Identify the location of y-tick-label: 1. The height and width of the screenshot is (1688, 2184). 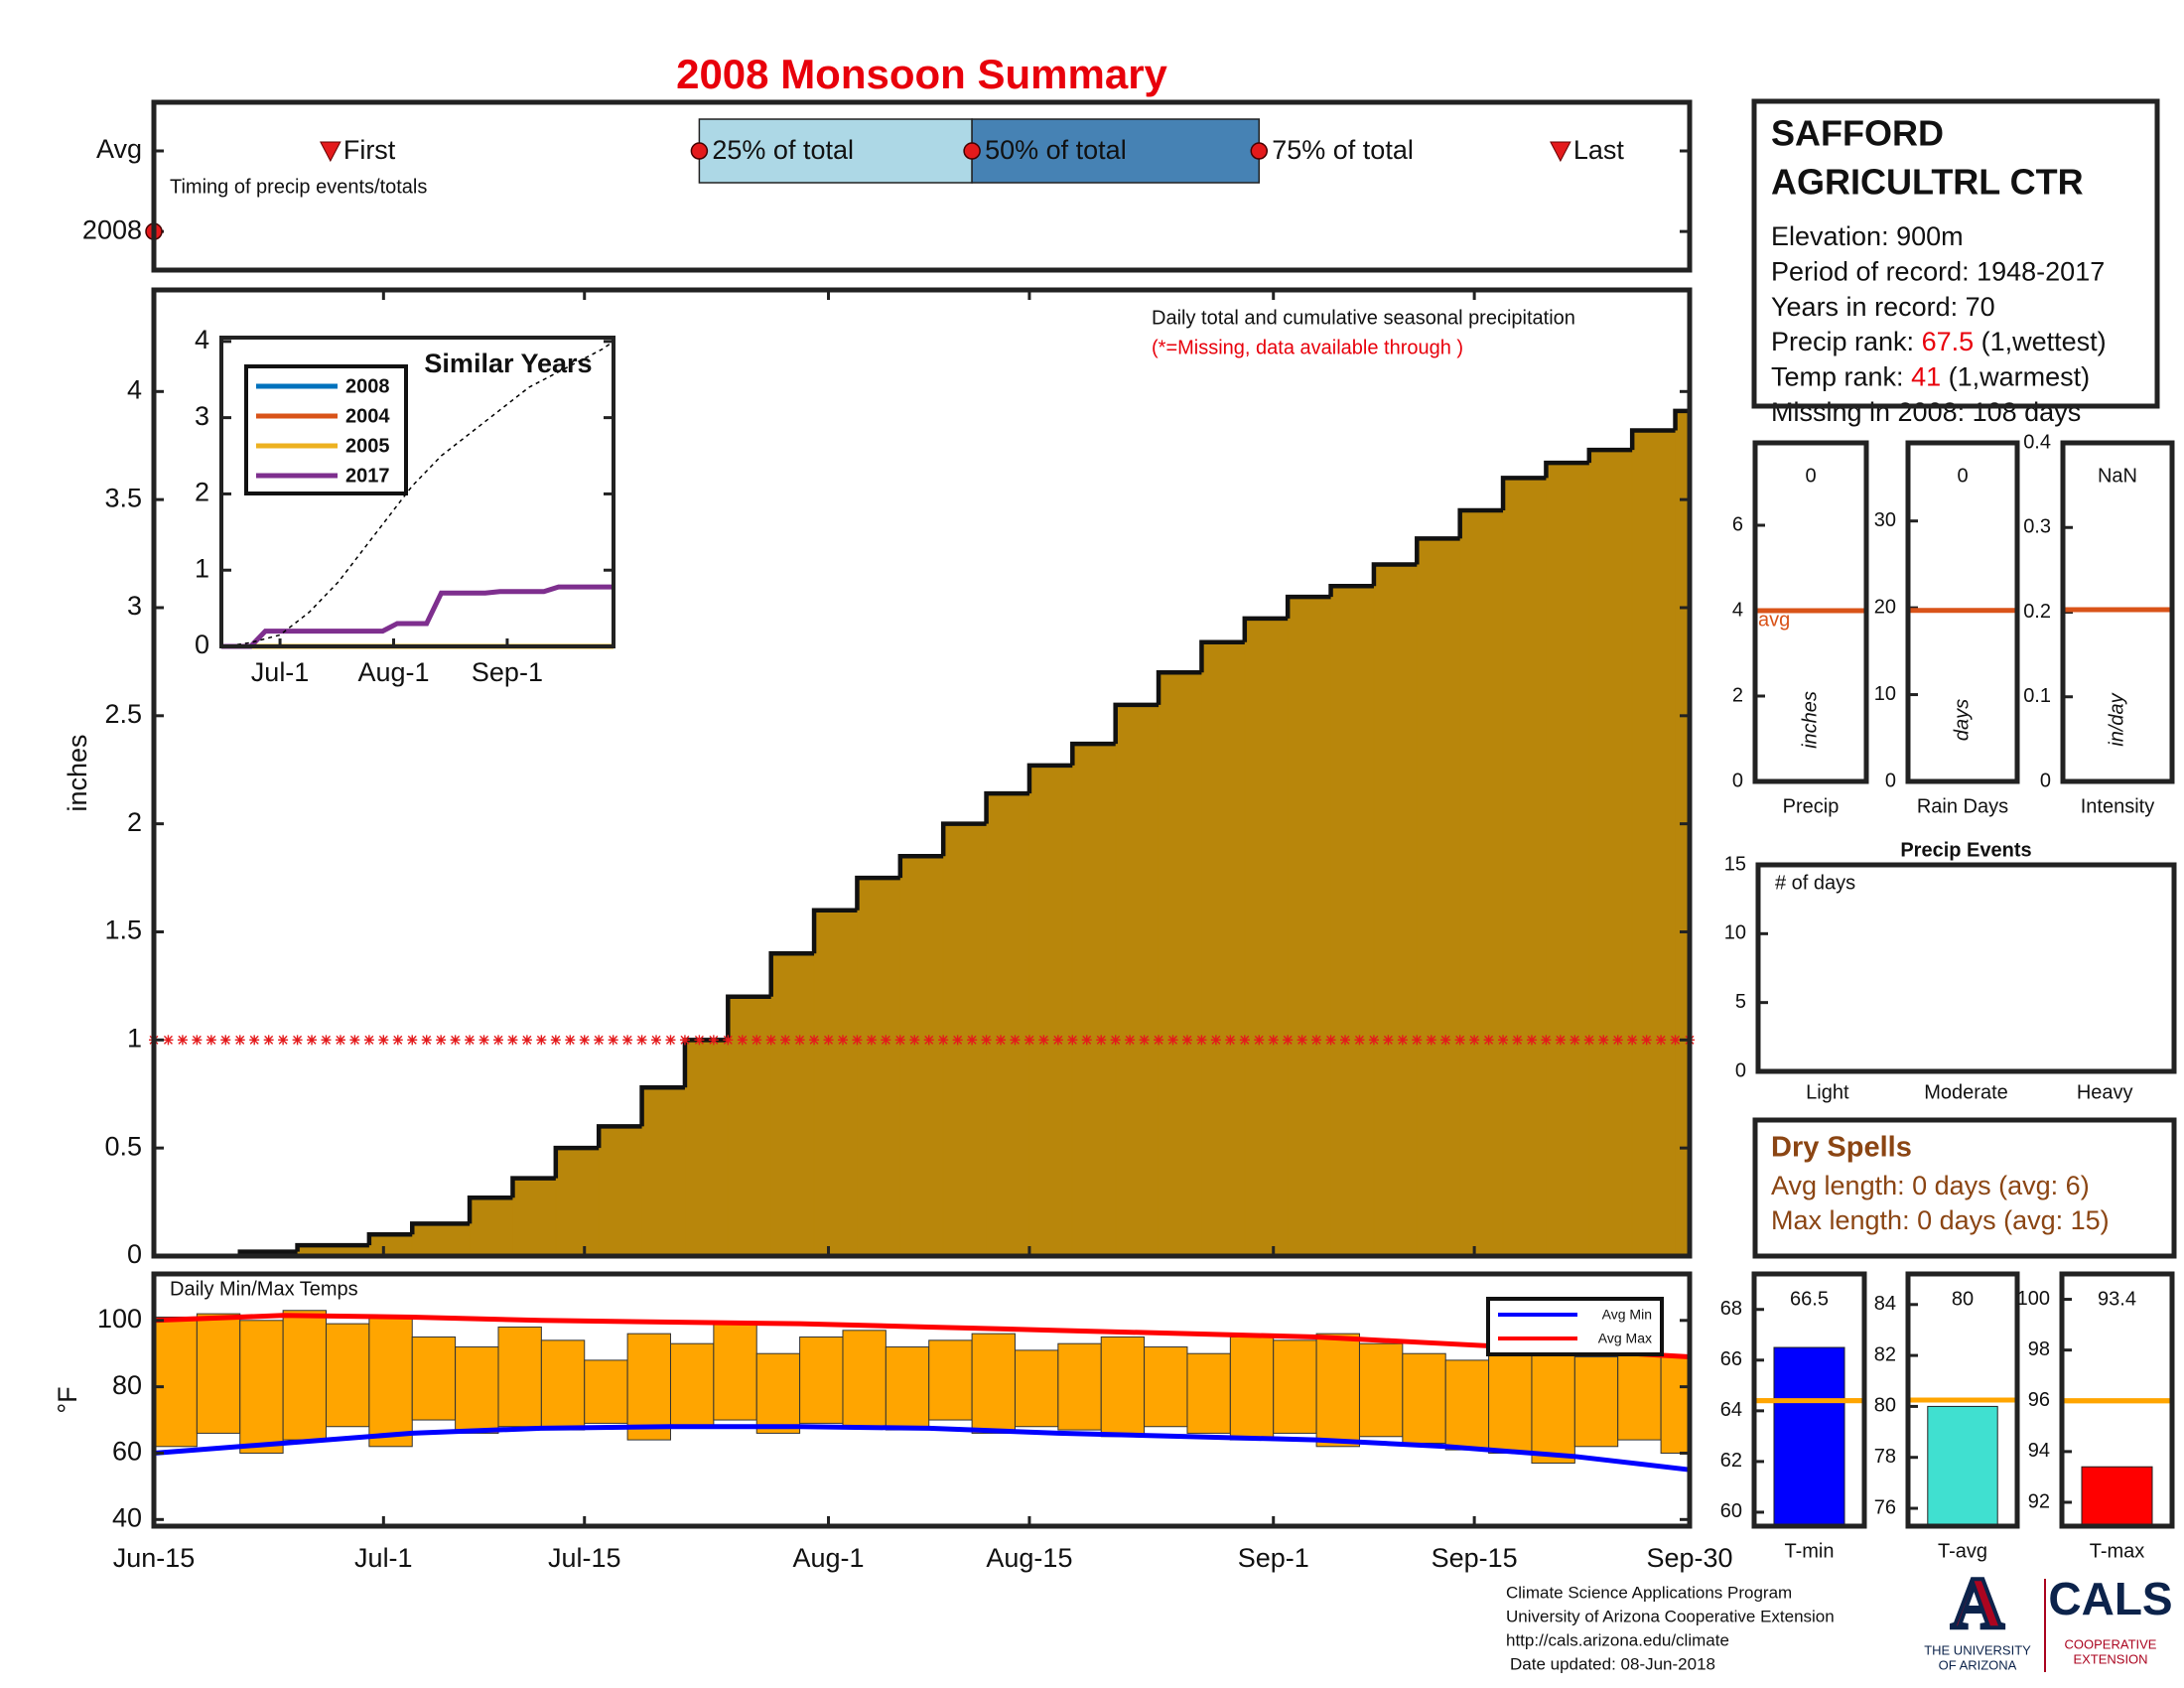
(202, 568).